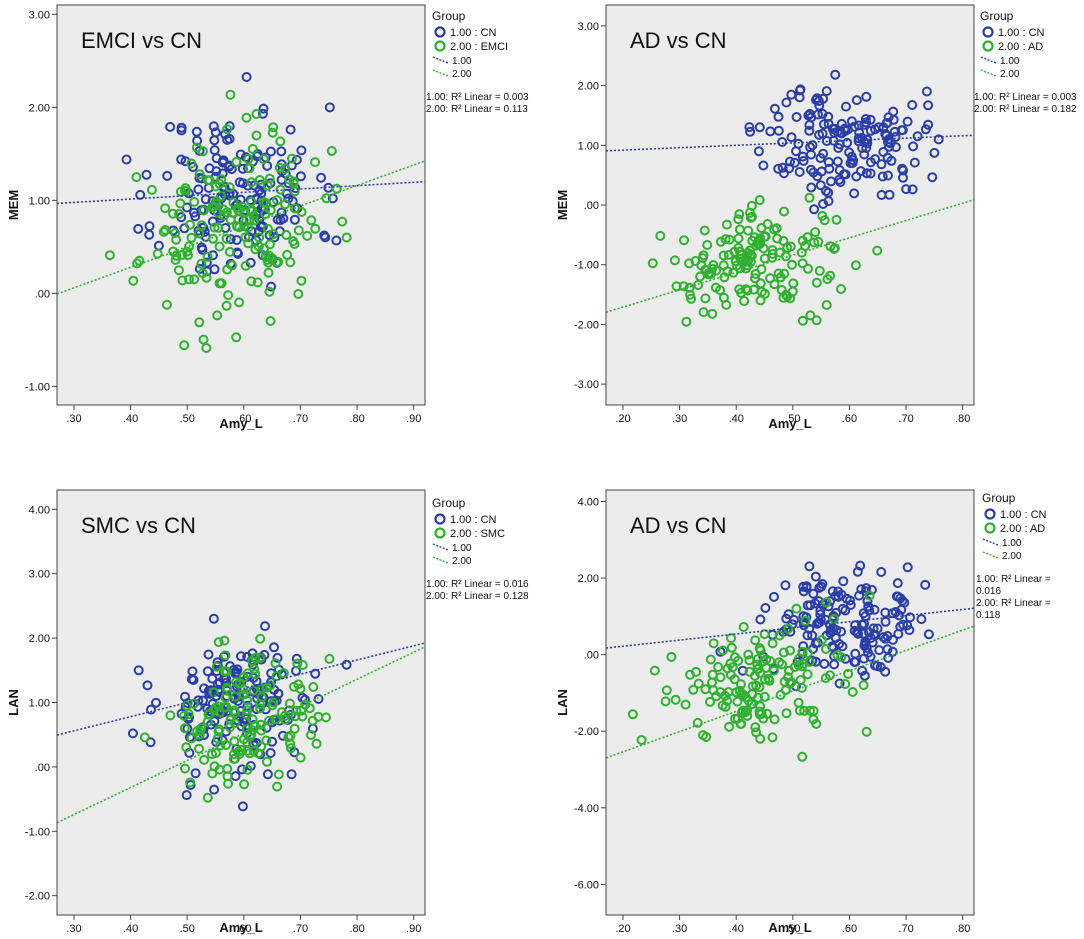 The image size is (1084, 939). Describe the element at coordinates (905, 419) in the screenshot. I see `x-tick-label: .70` at that location.